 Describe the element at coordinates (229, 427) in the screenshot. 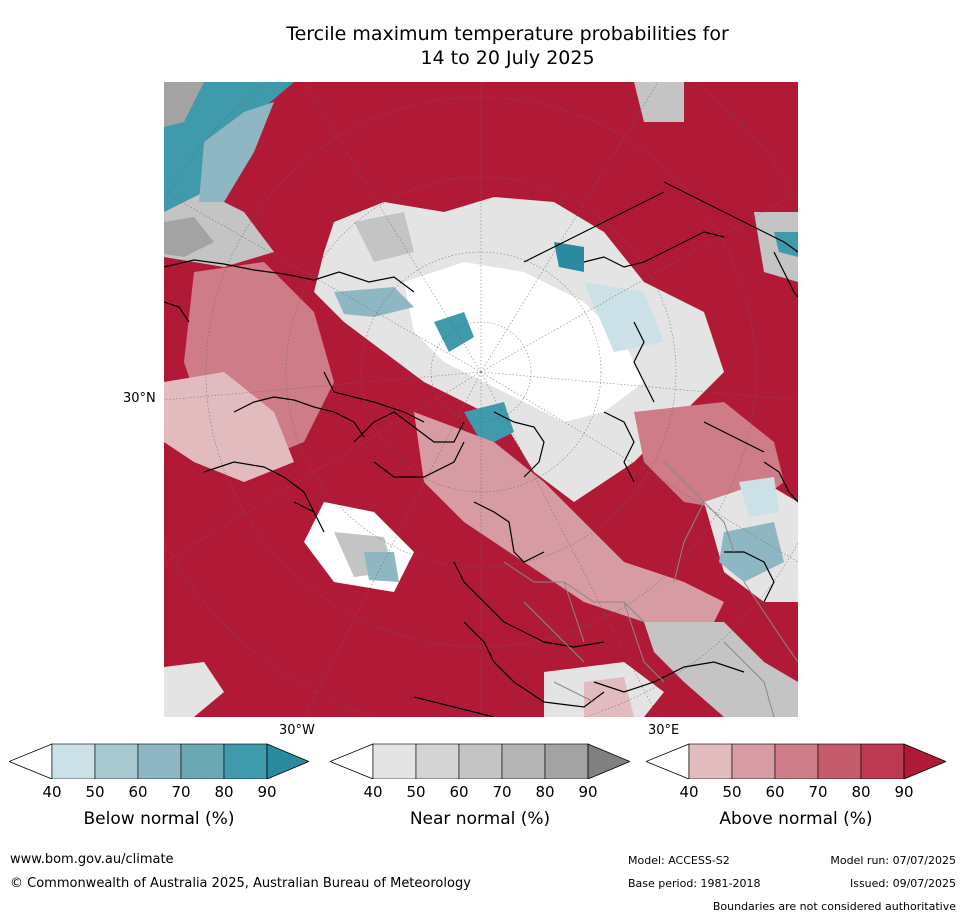

I see `region-above-lighter-left` at that location.